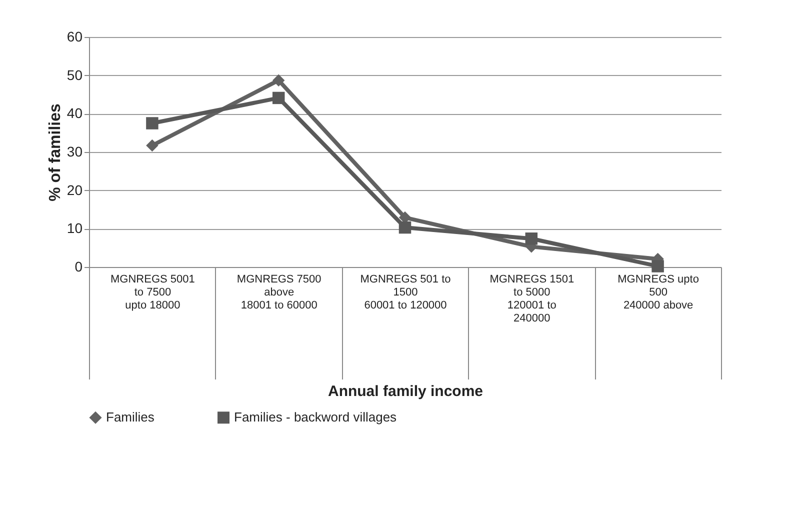 Image resolution: width=794 pixels, height=524 pixels. Describe the element at coordinates (74, 190) in the screenshot. I see `y-tick-label: 20` at that location.